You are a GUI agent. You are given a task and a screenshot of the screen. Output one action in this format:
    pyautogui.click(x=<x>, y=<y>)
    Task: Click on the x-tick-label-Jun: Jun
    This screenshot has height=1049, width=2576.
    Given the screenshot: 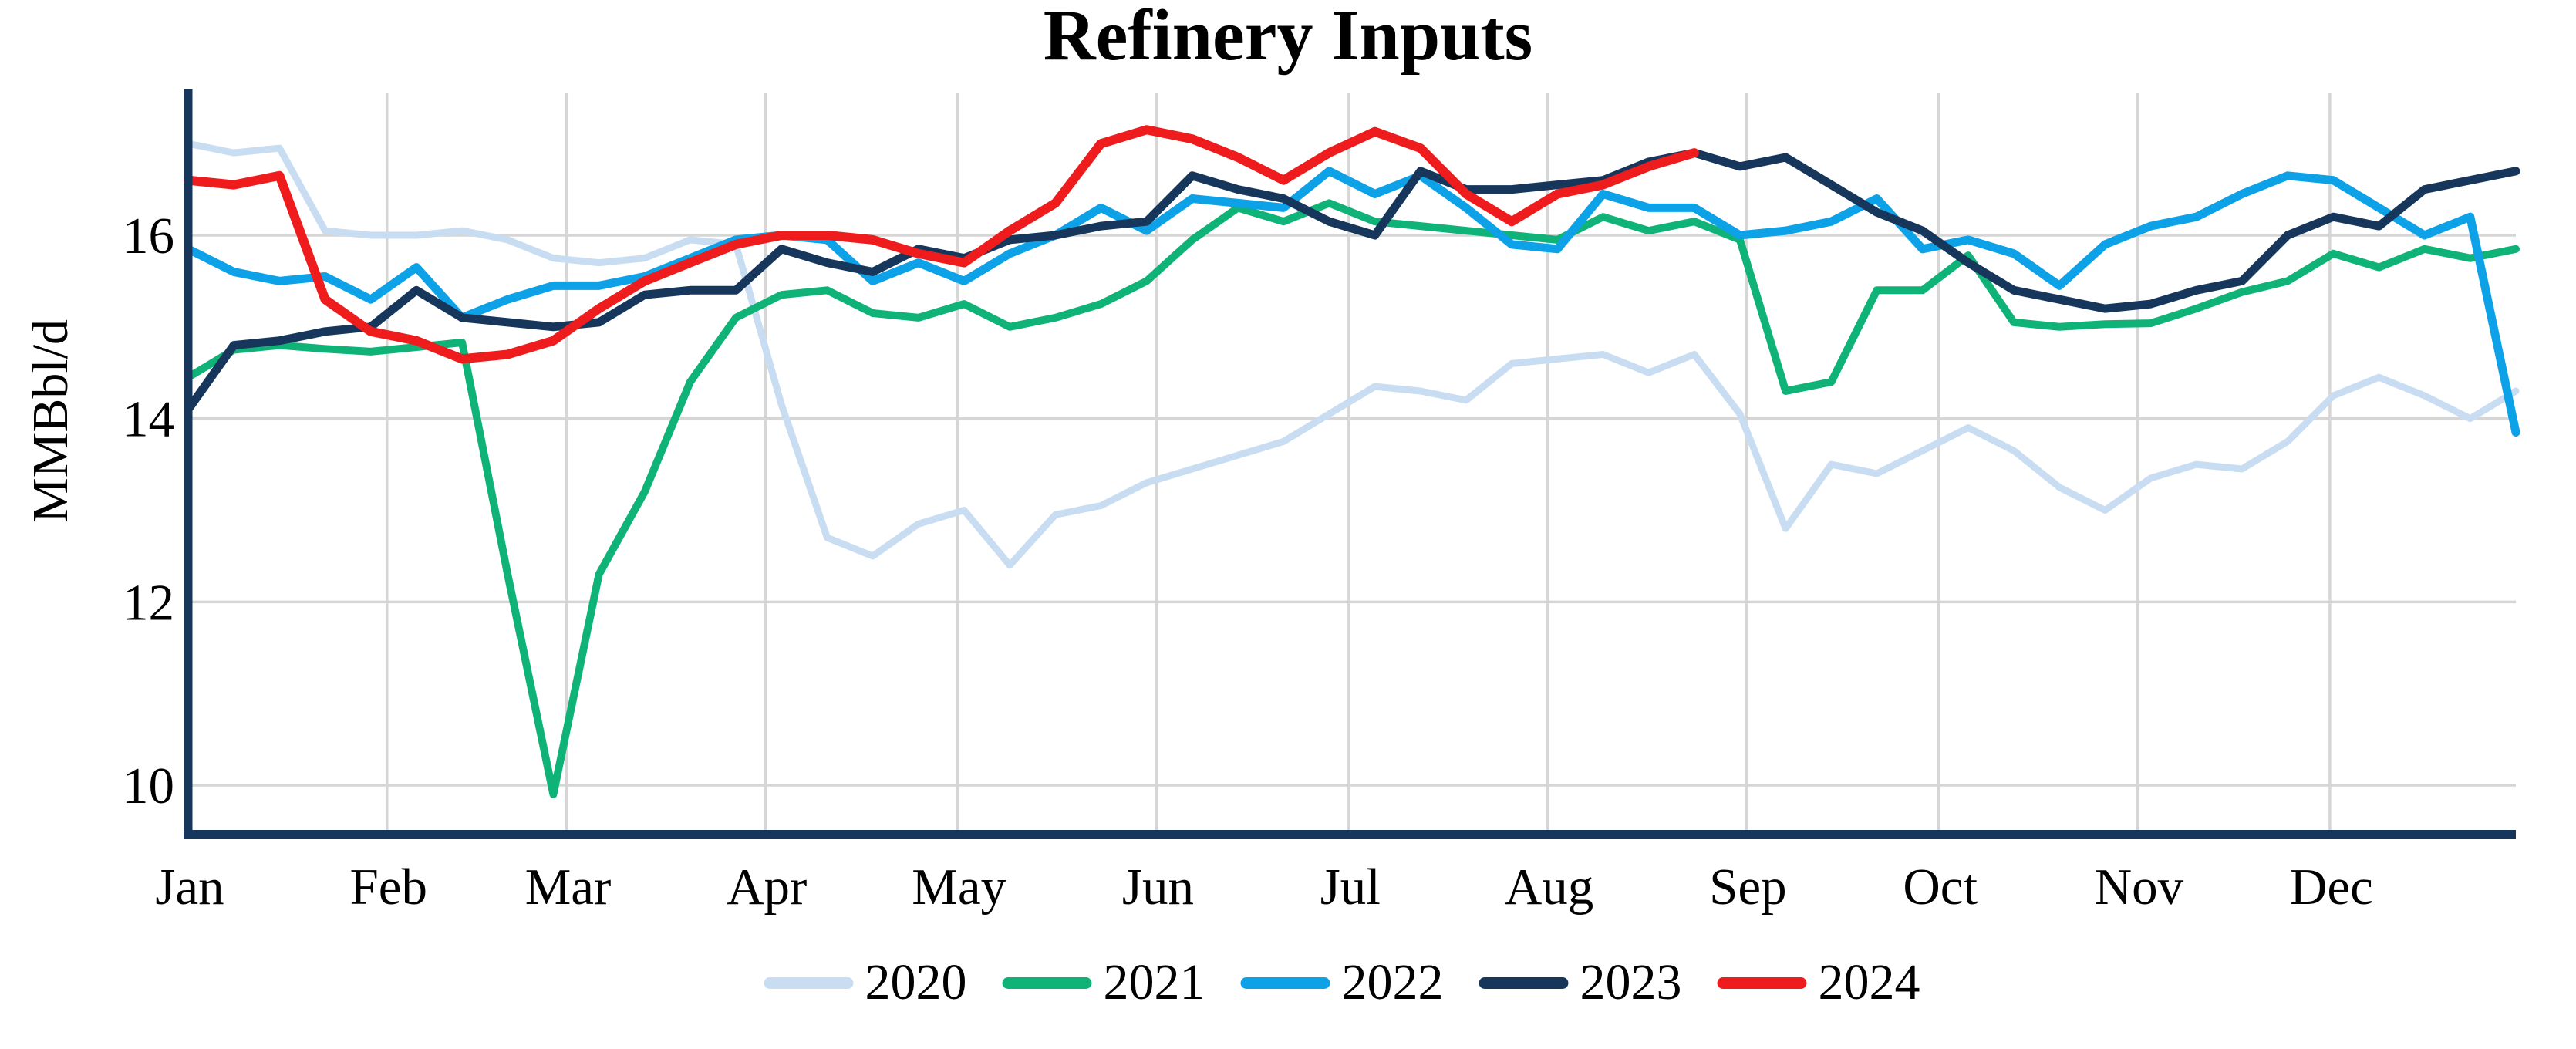 What is the action you would take?
    pyautogui.click(x=1158, y=887)
    